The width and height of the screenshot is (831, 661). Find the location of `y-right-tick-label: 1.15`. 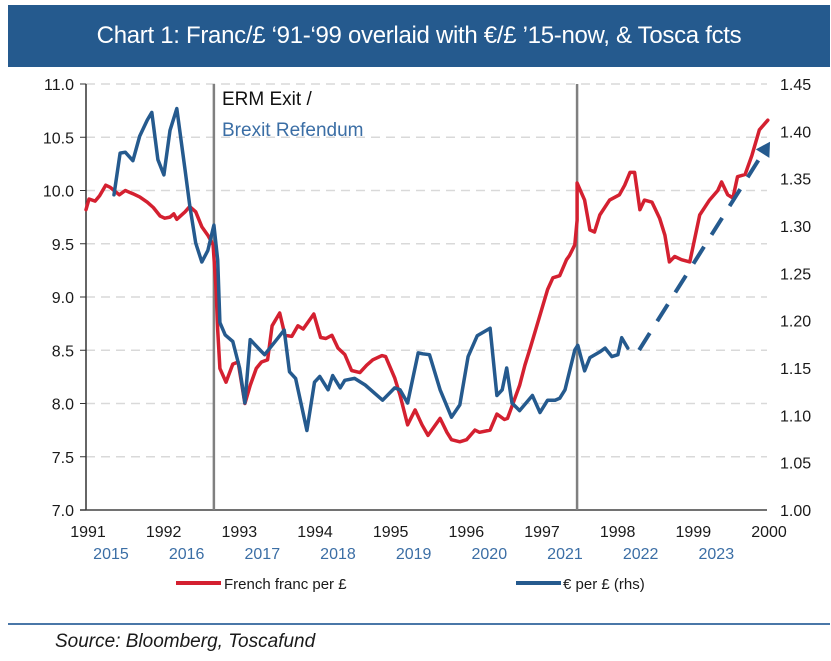

y-right-tick-label: 1.15 is located at coordinates (795, 369).